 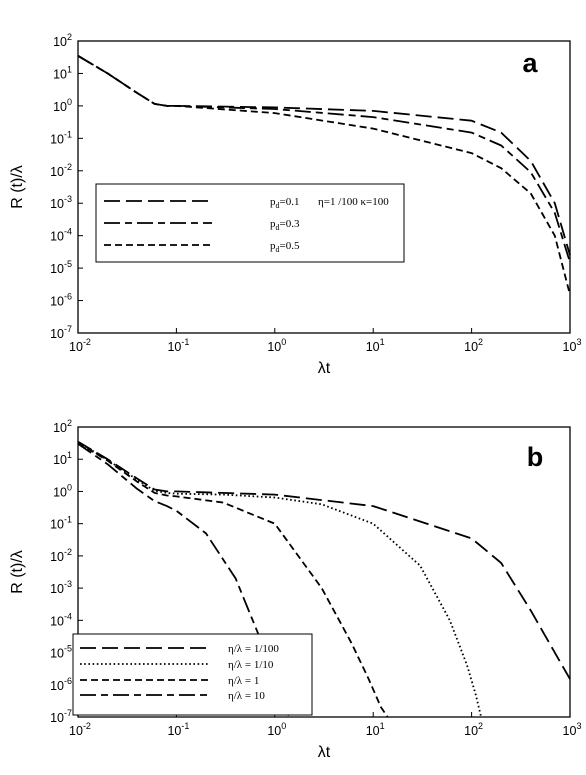 I want to click on legend-note: η=1 /100 κ=100, so click(x=353, y=202).